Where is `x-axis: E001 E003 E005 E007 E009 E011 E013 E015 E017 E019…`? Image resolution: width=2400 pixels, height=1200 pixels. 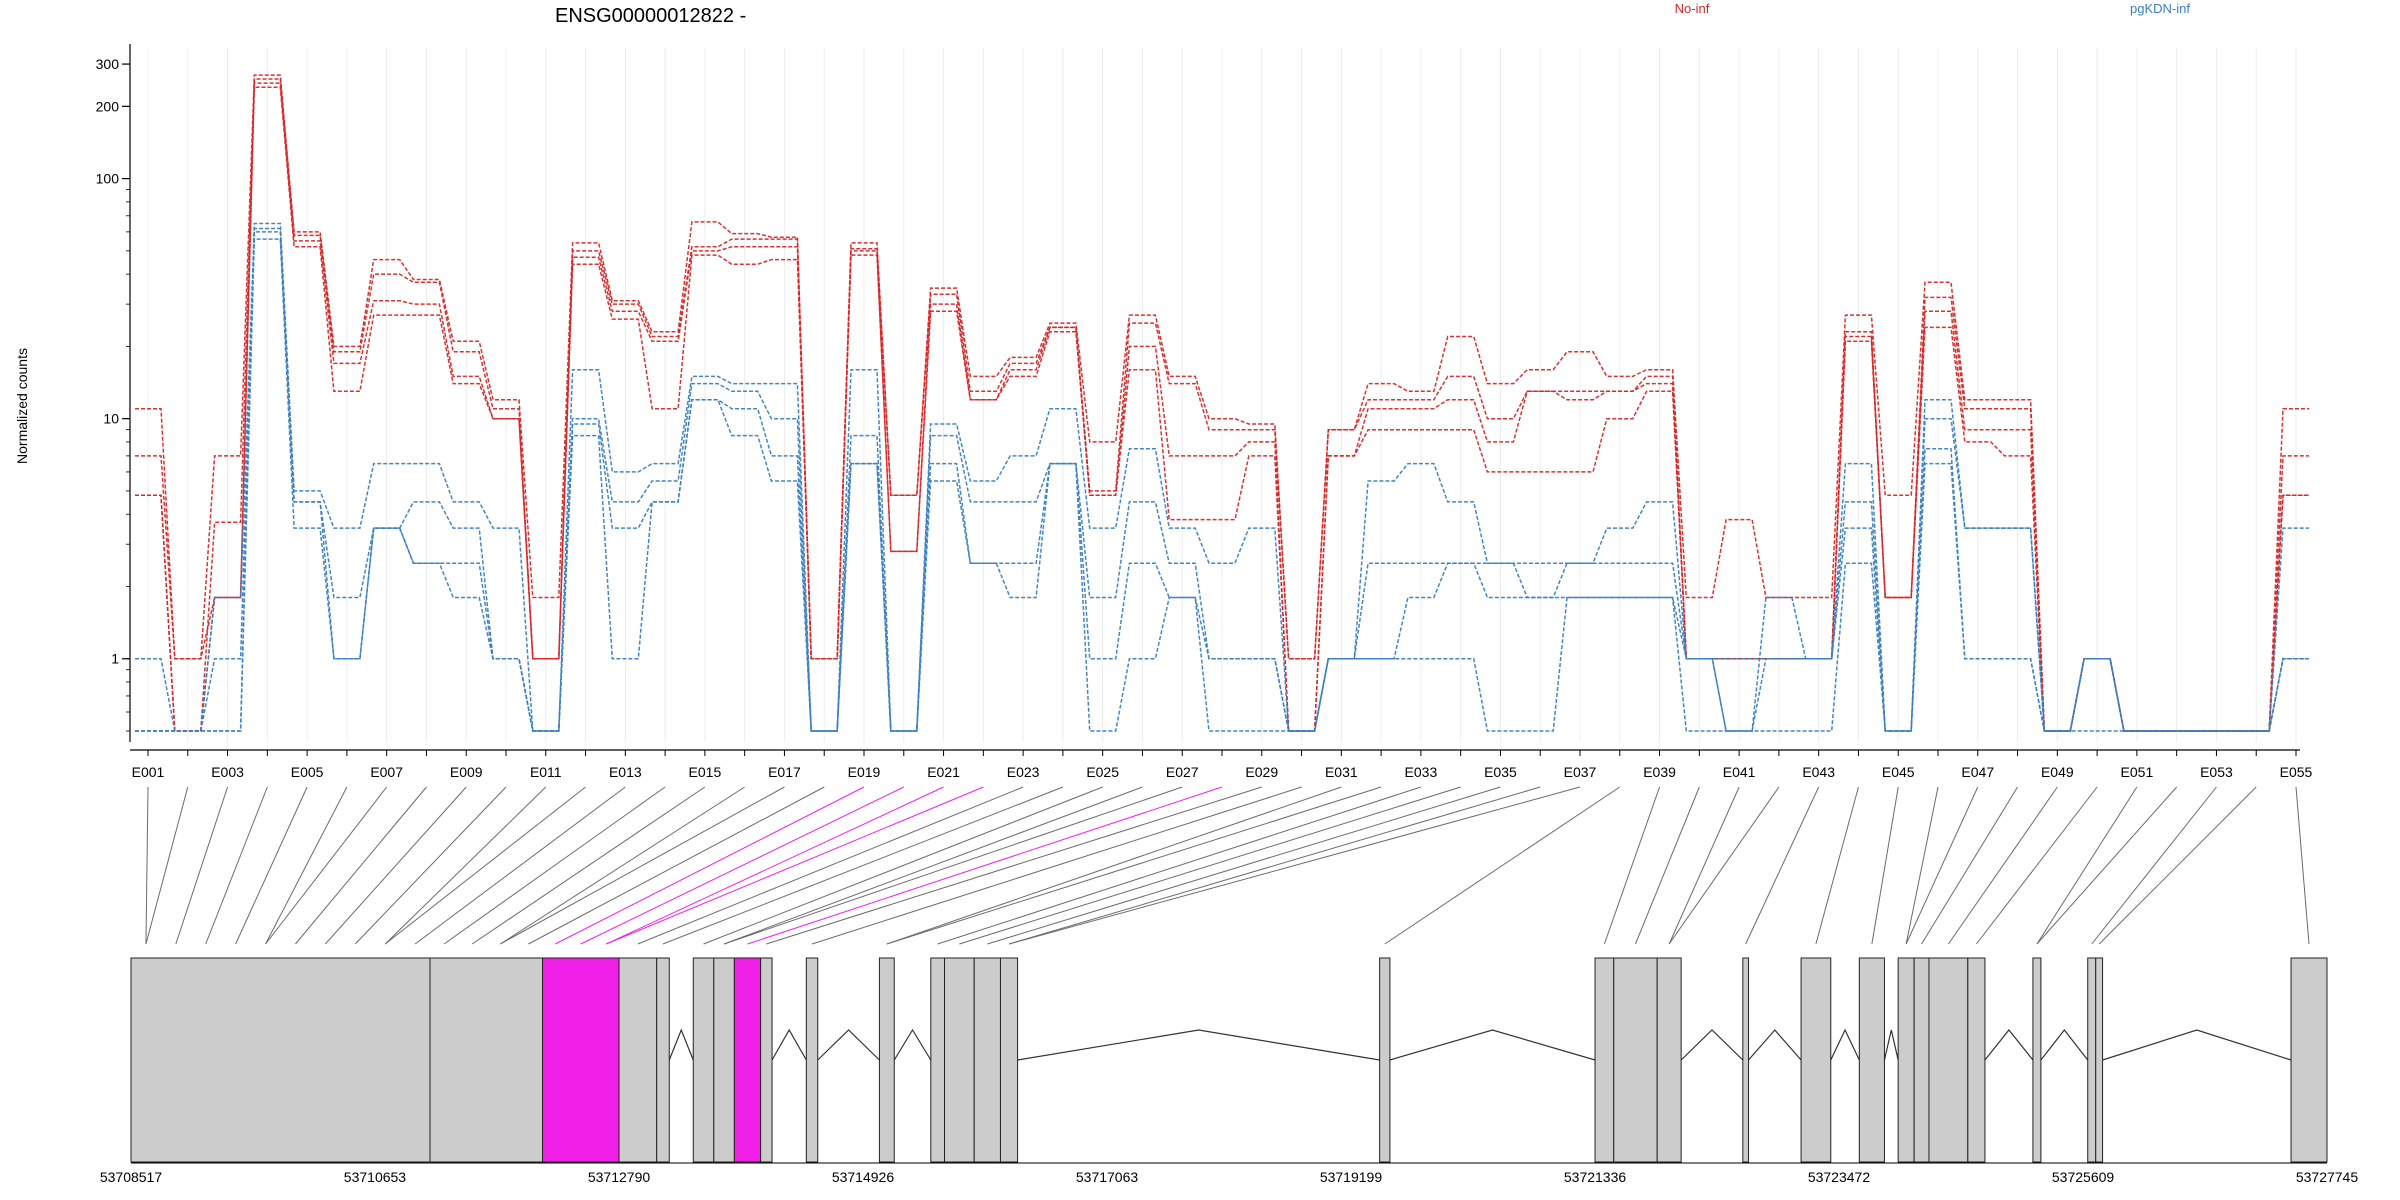
x-axis: E001 E003 E005 E007 E009 E011 E013 E015 E017 E019… is located at coordinates (1221, 764).